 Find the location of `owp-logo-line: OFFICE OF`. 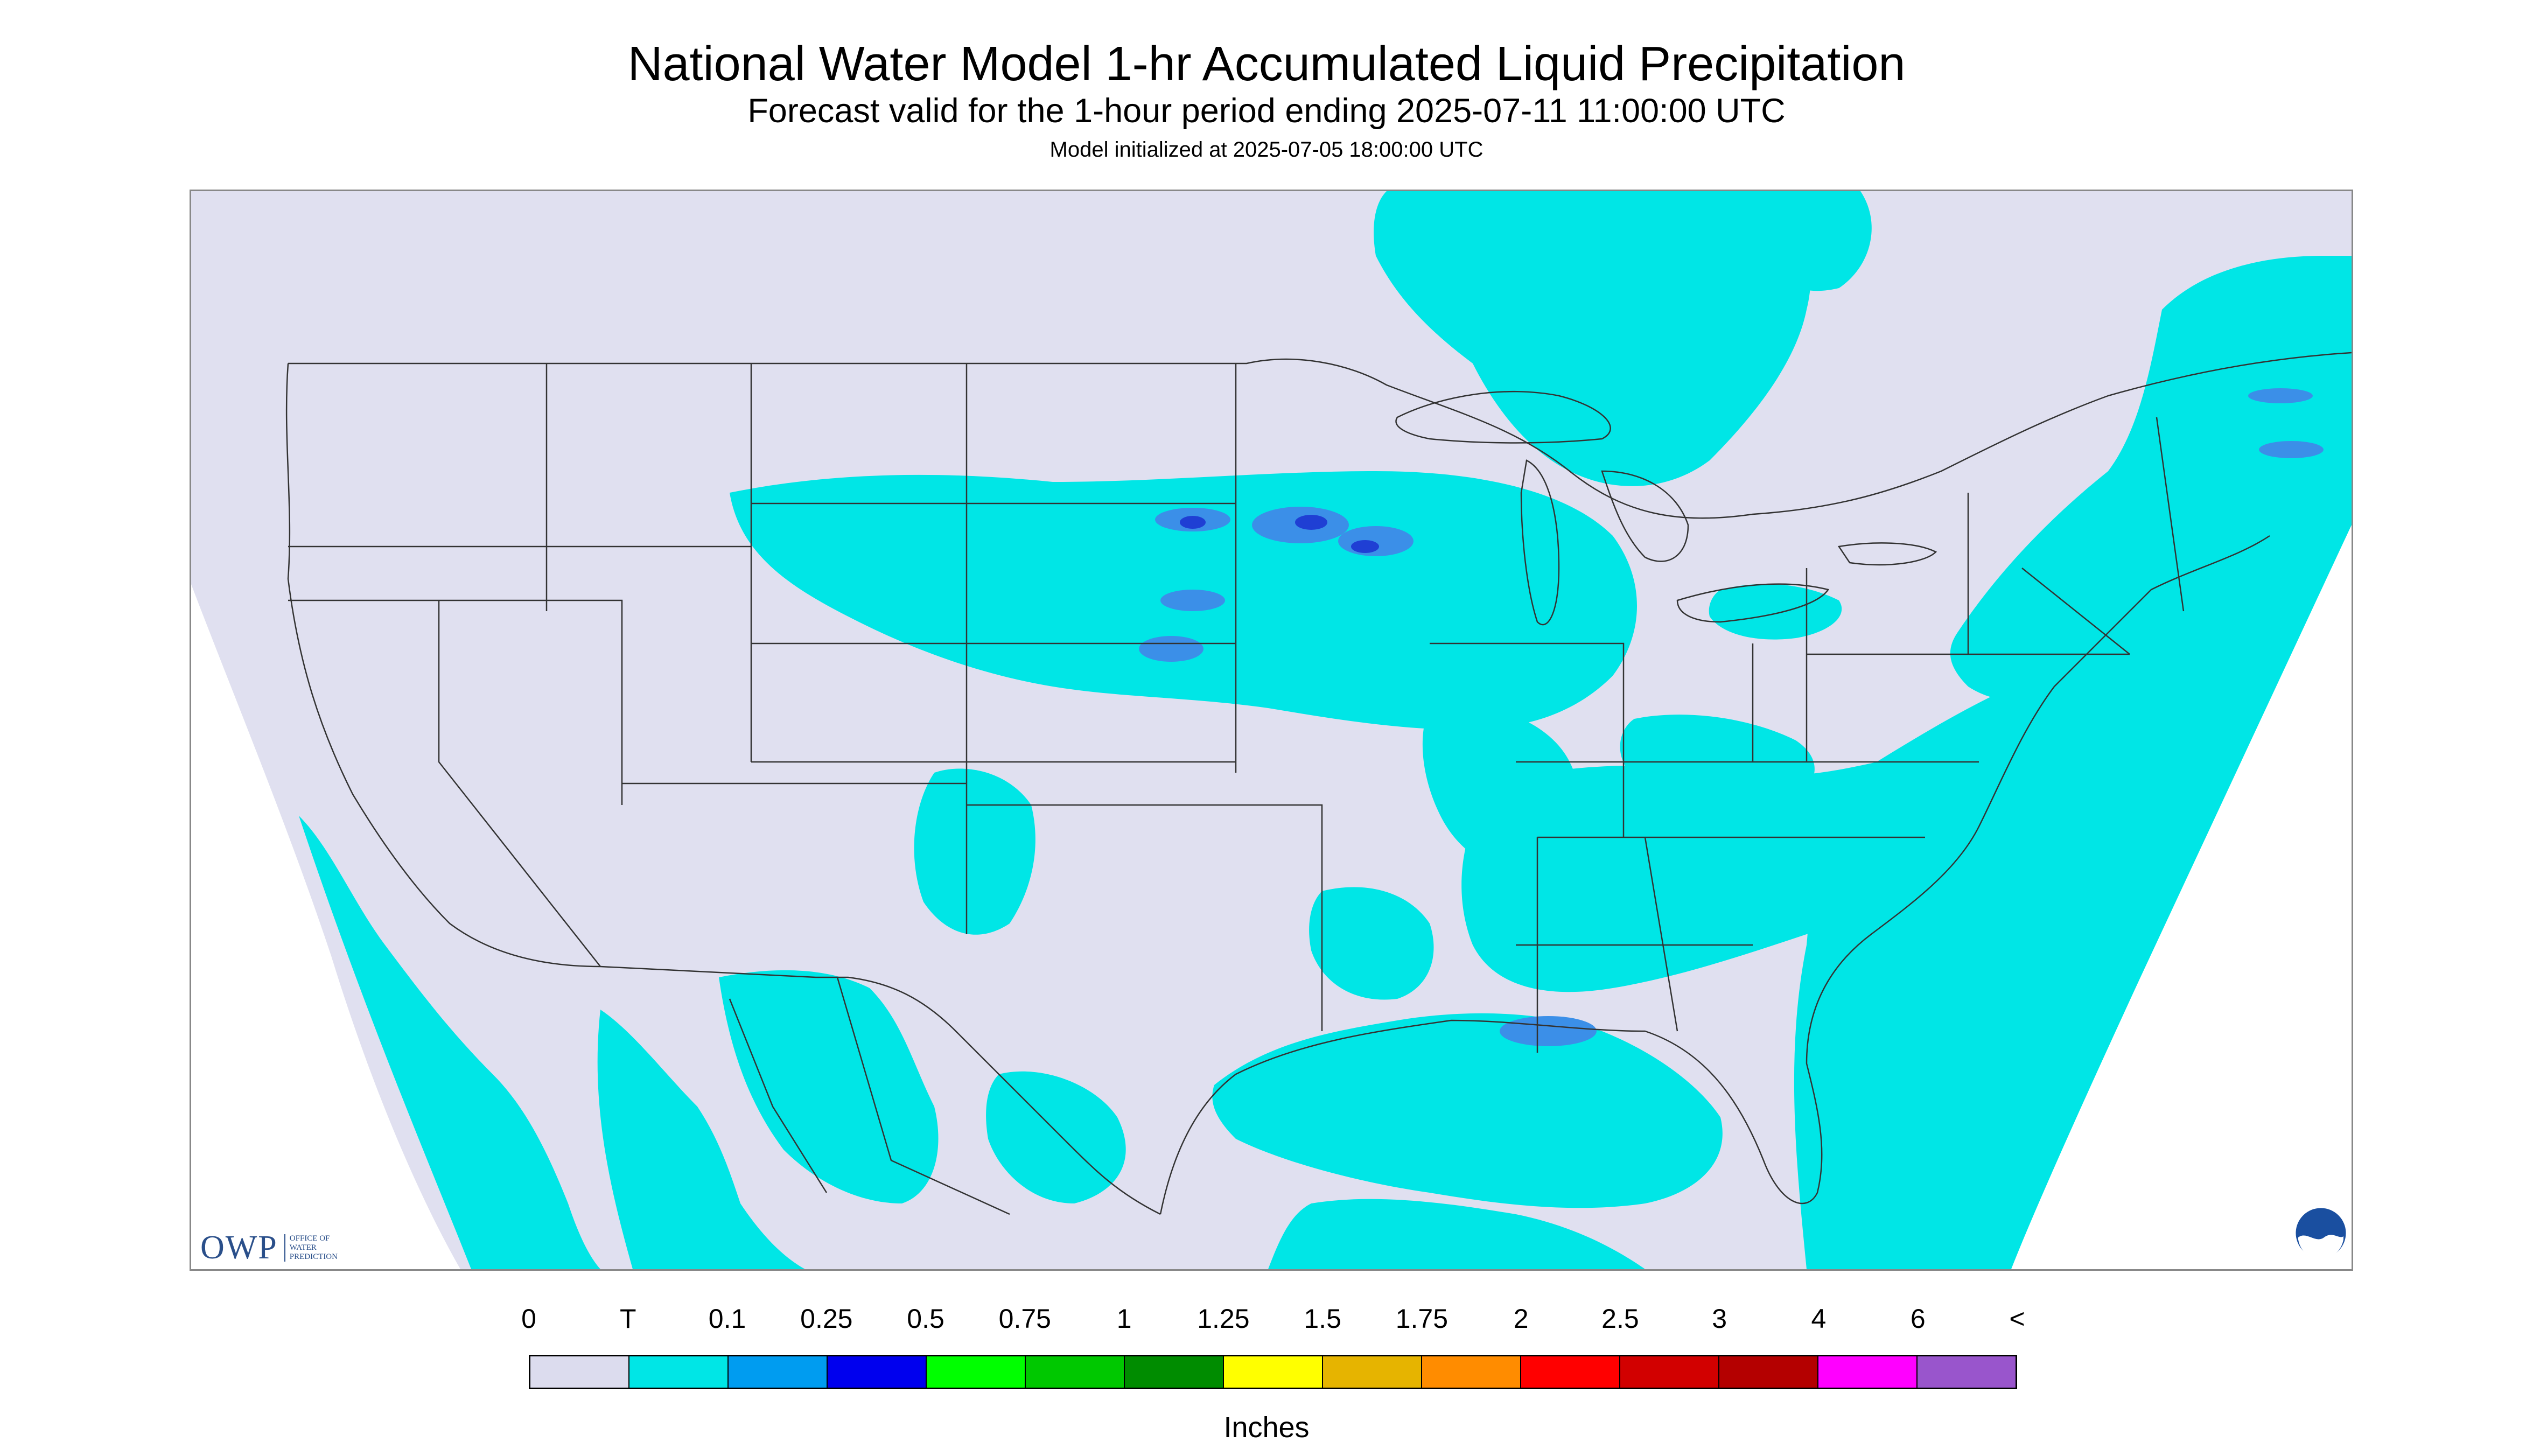

owp-logo-line: OFFICE OF is located at coordinates (309, 1238).